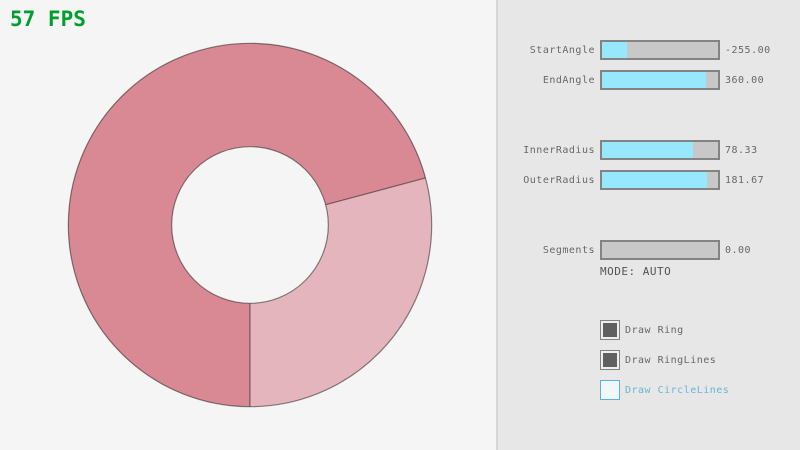 This screenshot has width=800, height=450. I want to click on outer-radius-slider, so click(660, 180).